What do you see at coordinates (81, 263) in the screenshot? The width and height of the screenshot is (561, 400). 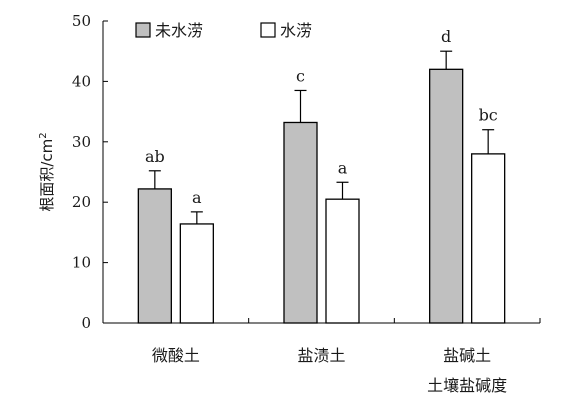 I see `y-tick-label: 10` at bounding box center [81, 263].